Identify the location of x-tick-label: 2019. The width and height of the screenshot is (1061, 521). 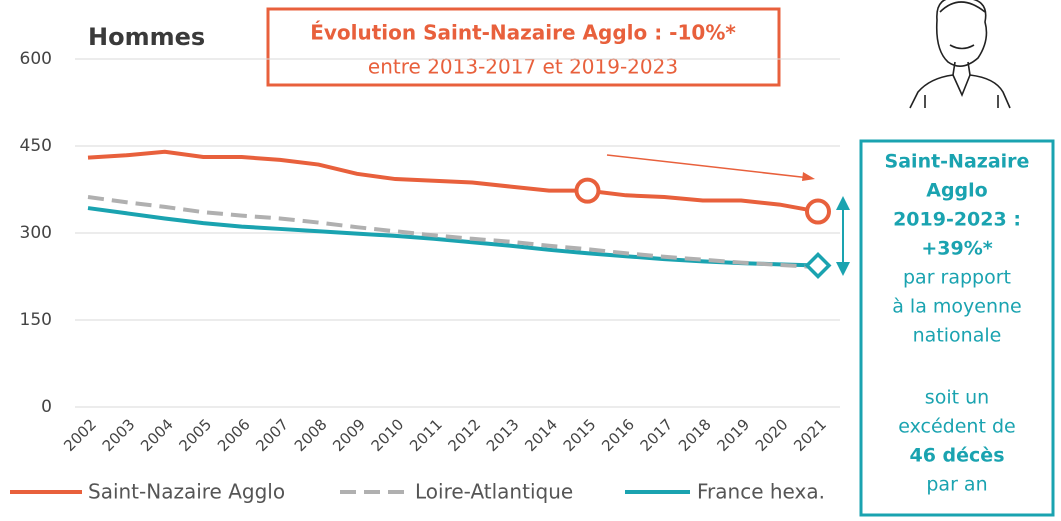
(733, 435).